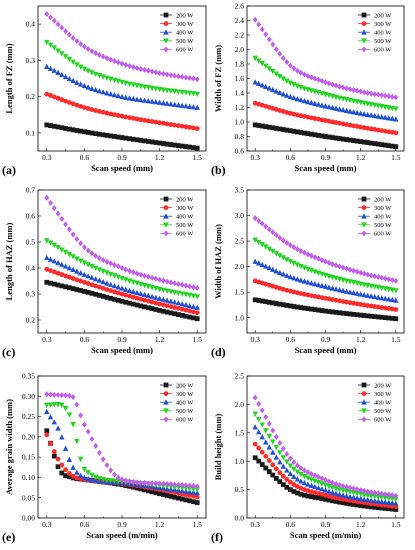  Describe the element at coordinates (28, 436) in the screenshot. I see `y-tick-label: 0.20` at that location.